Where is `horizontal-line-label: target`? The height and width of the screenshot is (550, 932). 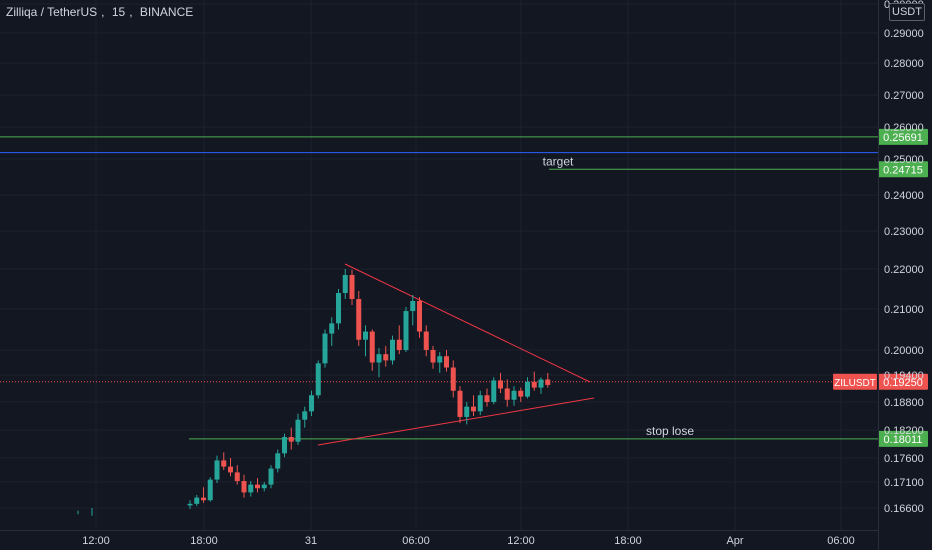
horizontal-line-label: target is located at coordinates (558, 161).